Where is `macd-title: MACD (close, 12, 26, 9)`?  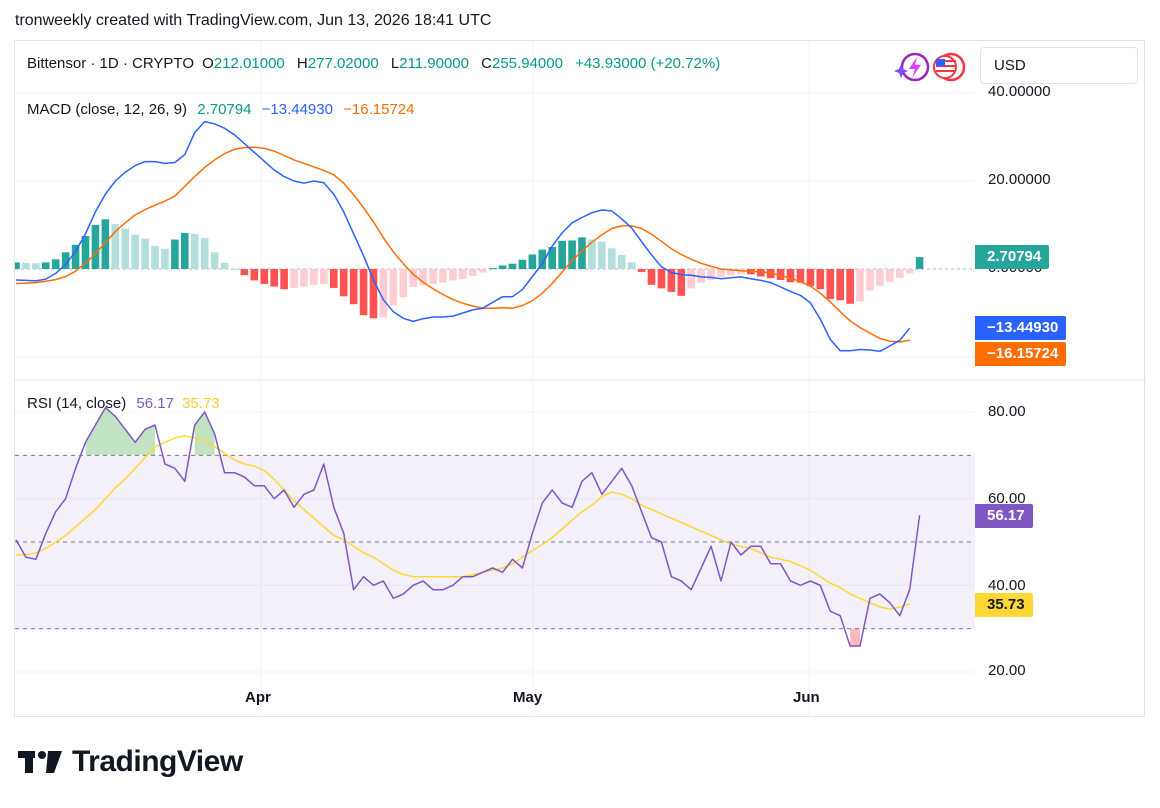 macd-title: MACD (close, 12, 26, 9) is located at coordinates (107, 109).